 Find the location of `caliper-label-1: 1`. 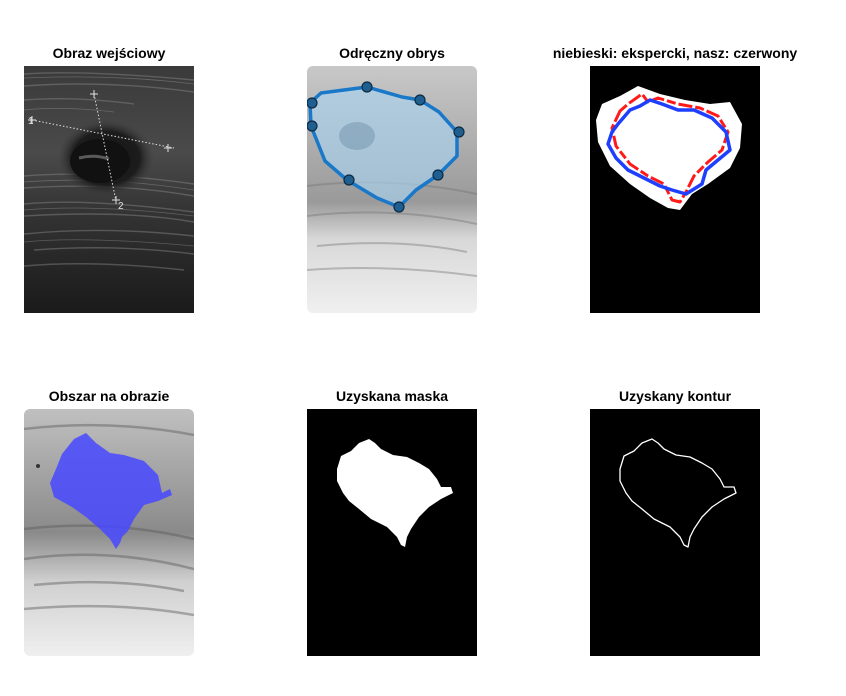

caliper-label-1: 1 is located at coordinates (31, 121).